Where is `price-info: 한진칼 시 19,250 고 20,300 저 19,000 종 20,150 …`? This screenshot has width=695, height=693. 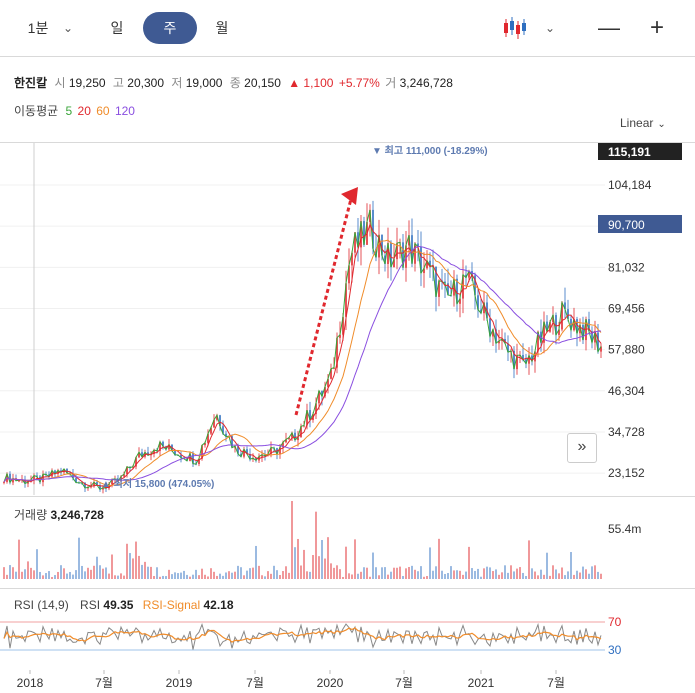
price-info: 한진칼 시 19,250 고 20,300 저 19,000 종 20,150 … is located at coordinates (235, 82).